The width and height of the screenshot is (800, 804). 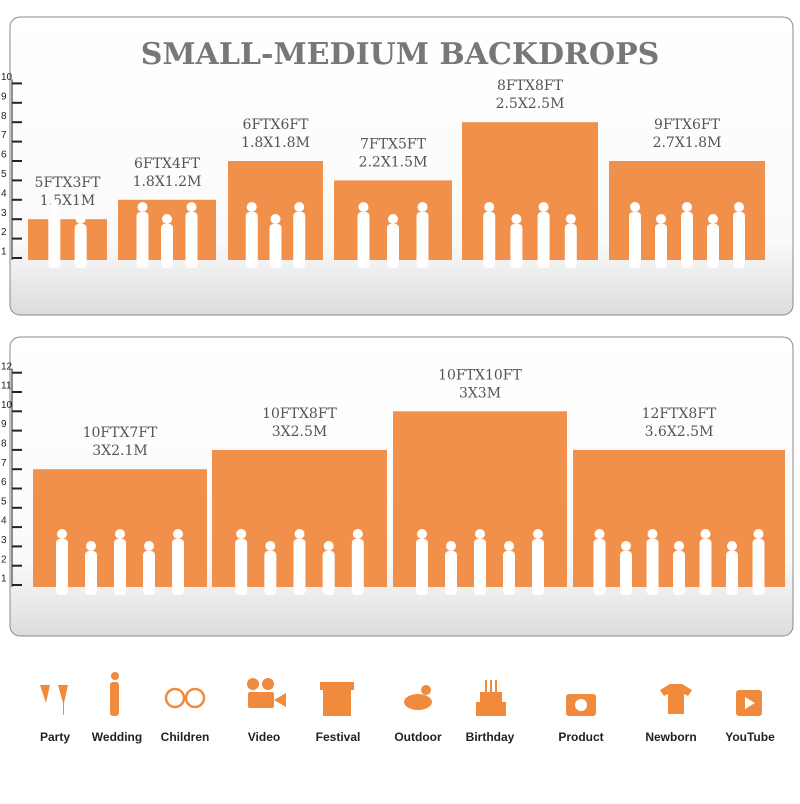 I want to click on use-label: Wedding, so click(x=117, y=737).